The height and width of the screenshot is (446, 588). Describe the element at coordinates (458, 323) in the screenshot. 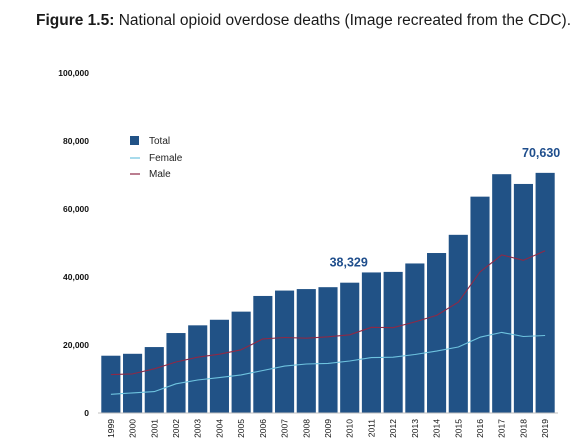

I see `bar-2015` at that location.